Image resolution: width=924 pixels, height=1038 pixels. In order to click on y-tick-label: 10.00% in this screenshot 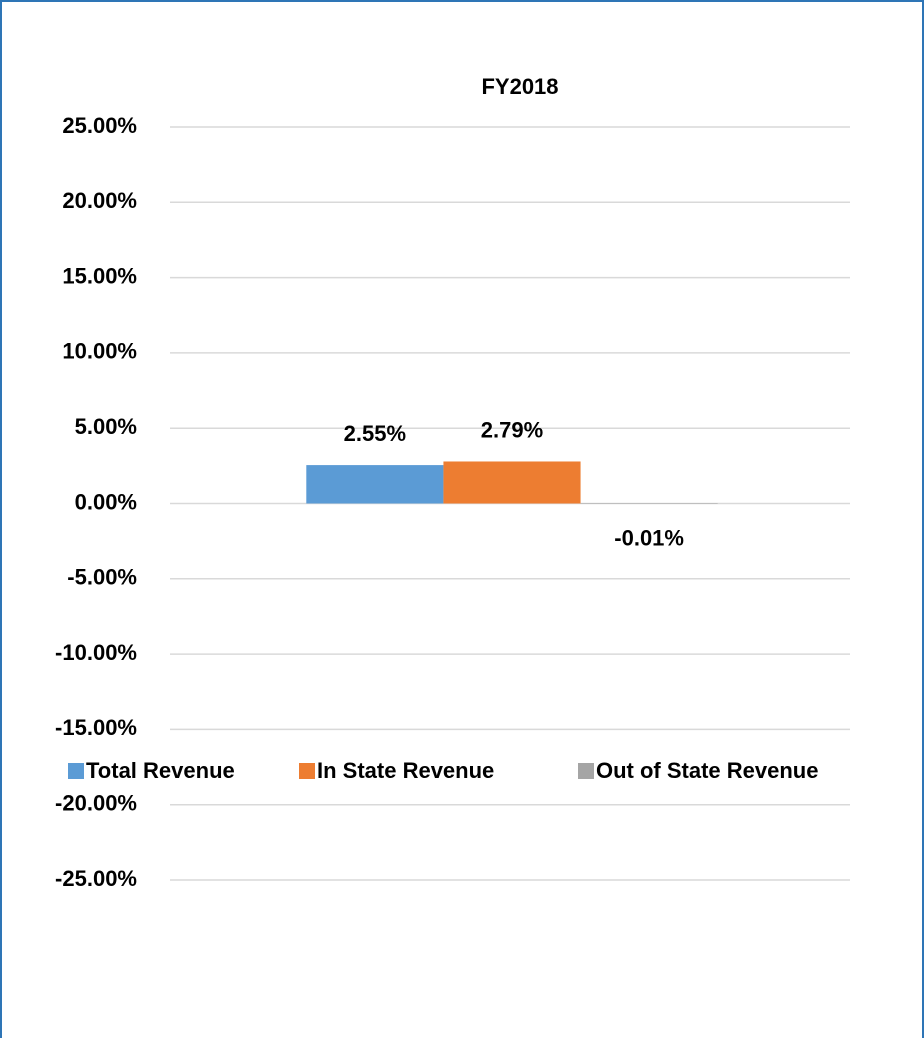, I will do `click(99, 351)`.